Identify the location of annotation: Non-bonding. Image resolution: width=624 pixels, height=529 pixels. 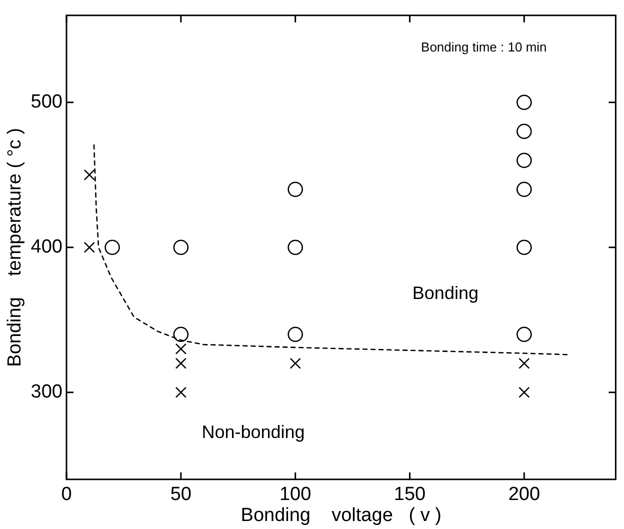
(253, 432).